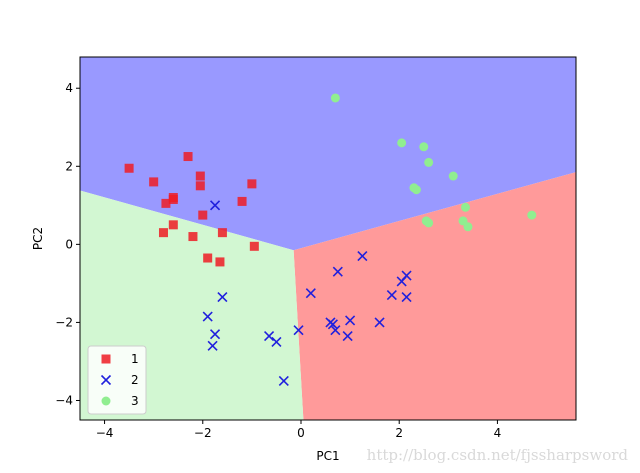 The height and width of the screenshot is (473, 640). I want to click on point-2-1-stroke-b, so click(222, 297).